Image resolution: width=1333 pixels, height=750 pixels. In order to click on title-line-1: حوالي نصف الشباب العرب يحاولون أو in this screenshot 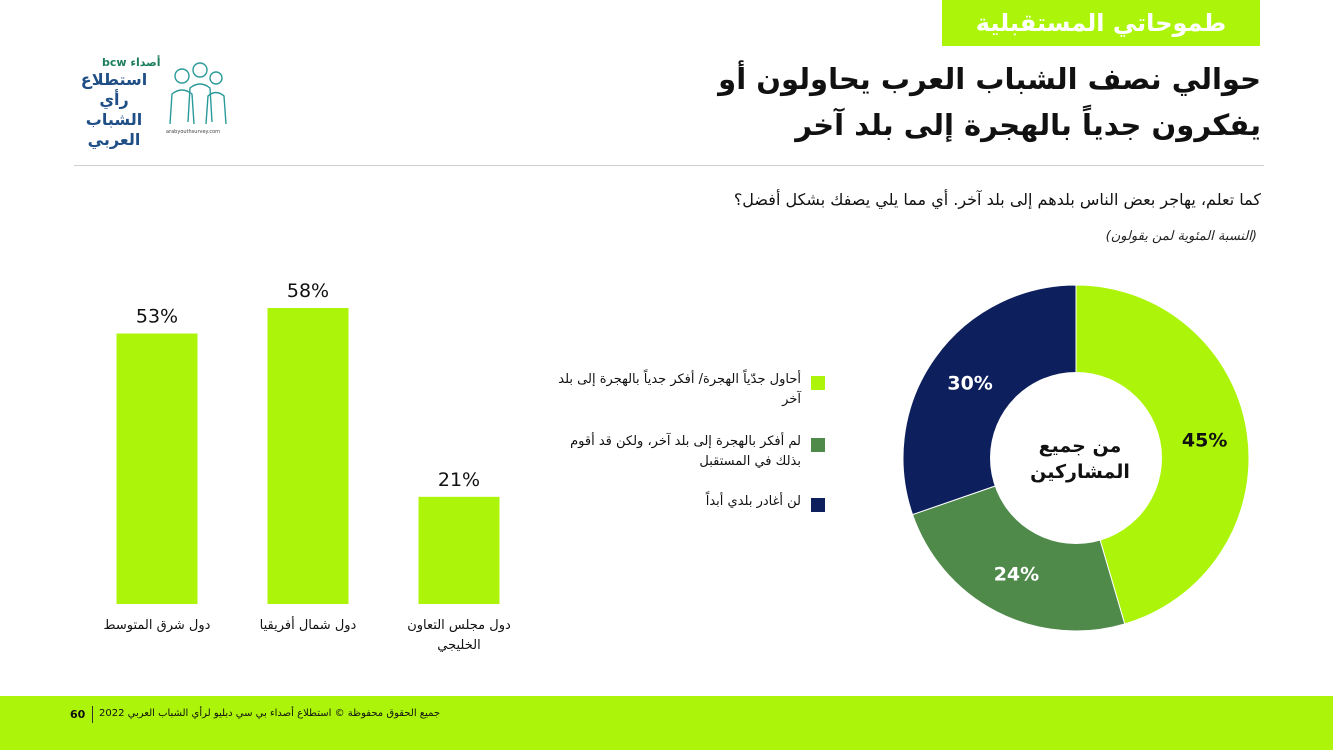, I will do `click(989, 79)`.